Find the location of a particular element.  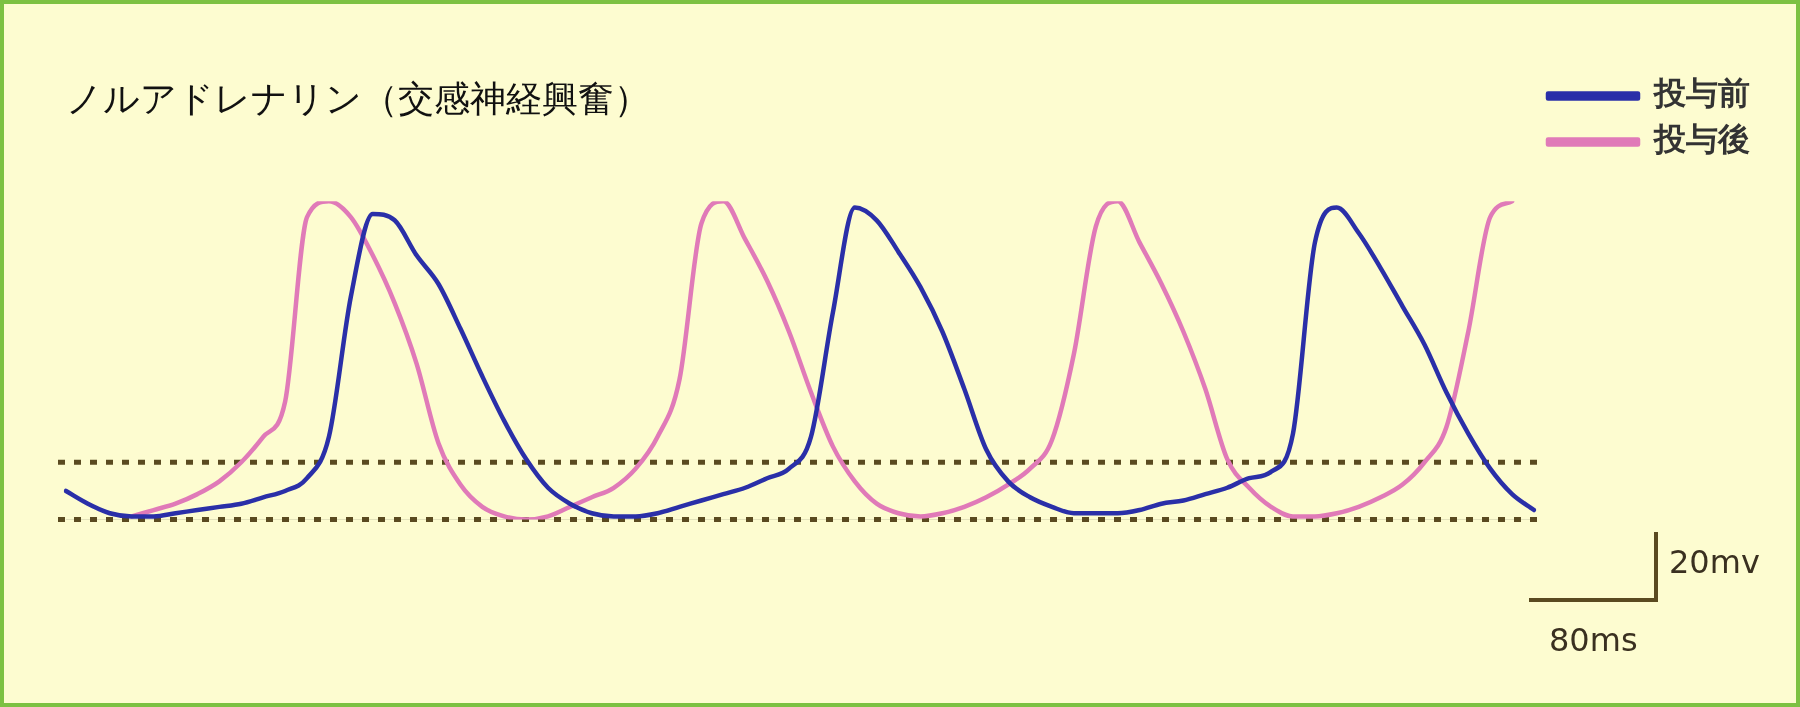

scale-bar: 20mv 80ms is located at coordinates (1646, 602).